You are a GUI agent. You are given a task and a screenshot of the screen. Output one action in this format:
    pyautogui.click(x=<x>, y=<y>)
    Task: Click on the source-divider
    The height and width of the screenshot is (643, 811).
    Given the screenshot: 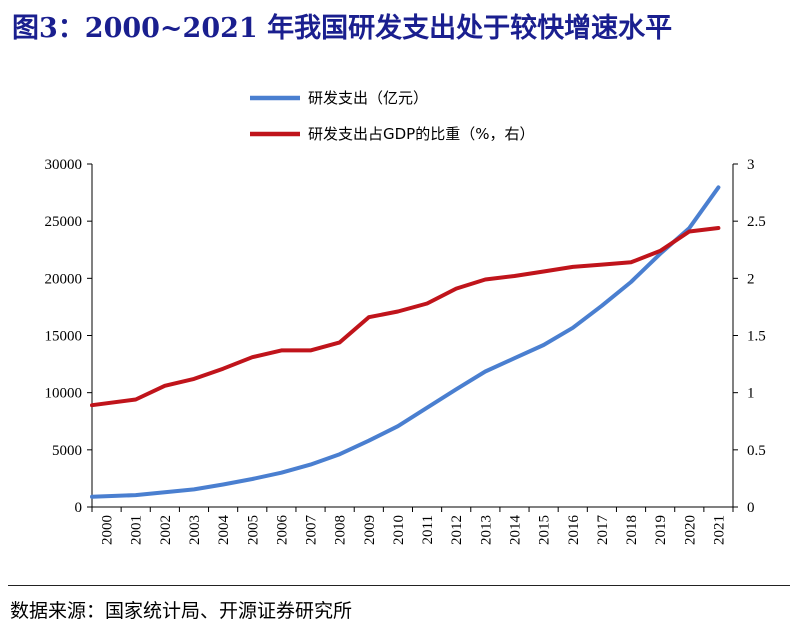 What is the action you would take?
    pyautogui.click(x=399, y=585)
    